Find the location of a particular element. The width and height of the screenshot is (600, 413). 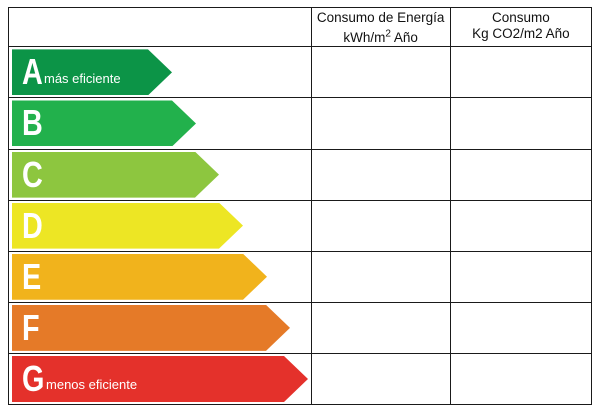

rating-bar-d: D is located at coordinates (127, 226).